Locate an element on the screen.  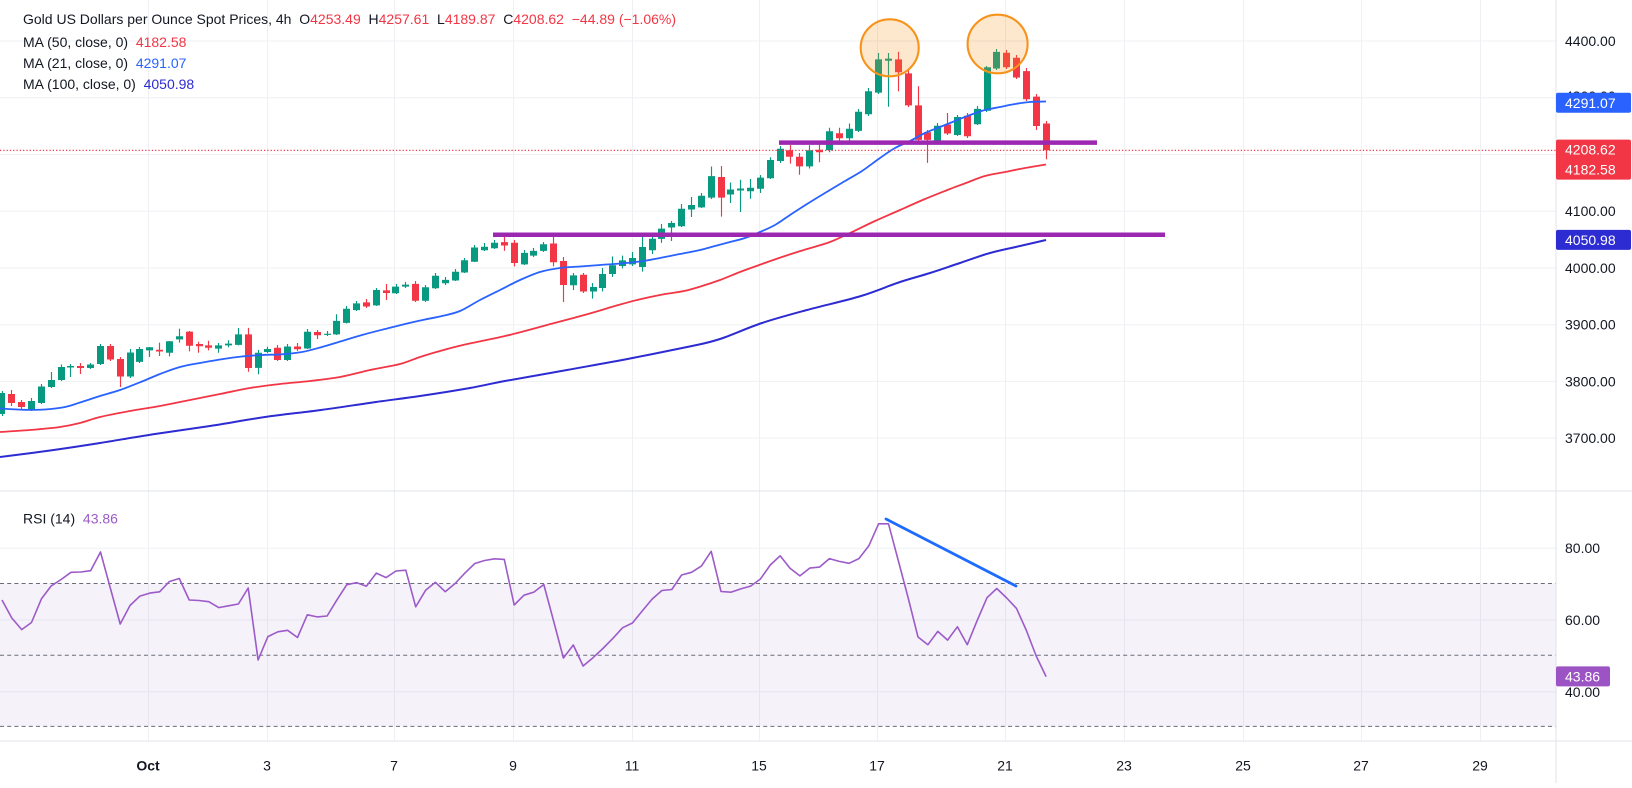
svg-text: 80.00 is located at coordinates (1582, 548).